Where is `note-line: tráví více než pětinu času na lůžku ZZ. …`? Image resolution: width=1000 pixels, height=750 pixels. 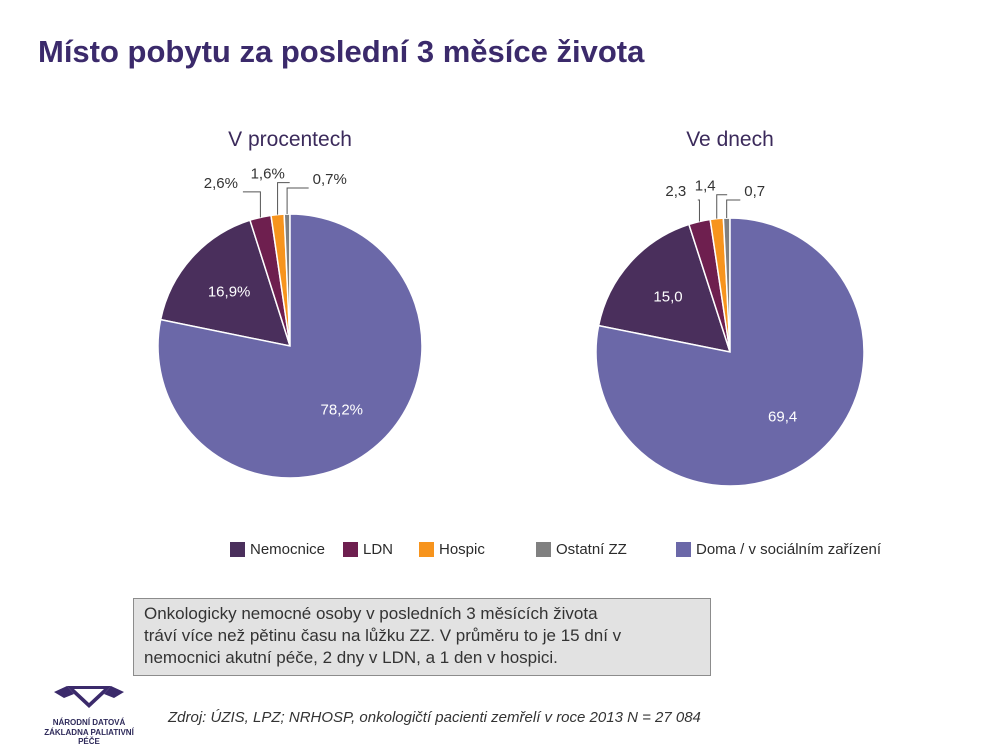 note-line: tráví více než pětinu času na lůžku ZZ. … is located at coordinates (383, 635).